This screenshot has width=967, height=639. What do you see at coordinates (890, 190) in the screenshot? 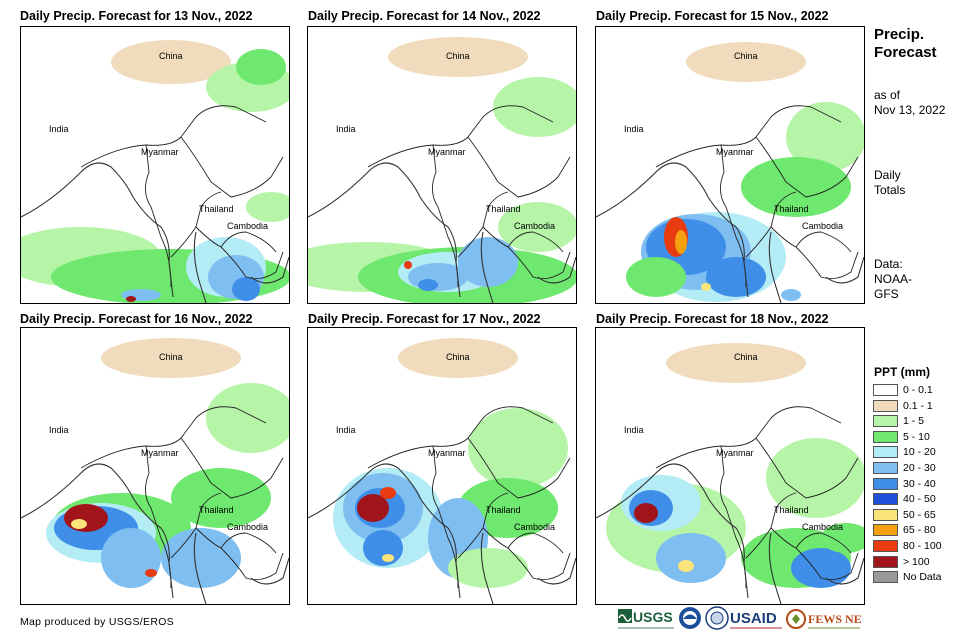
I see `totals-line2: Totals` at bounding box center [890, 190].